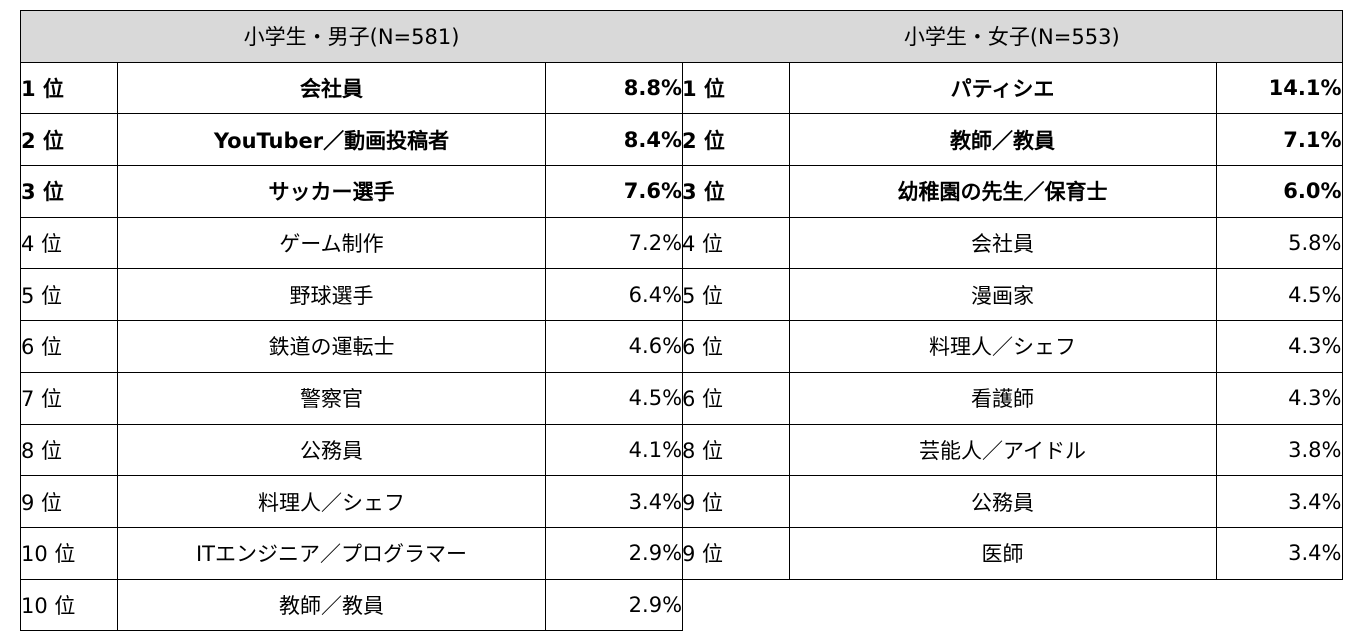  Describe the element at coordinates (614, 140) in the screenshot. I see `percentage-cell: 8.4%` at that location.